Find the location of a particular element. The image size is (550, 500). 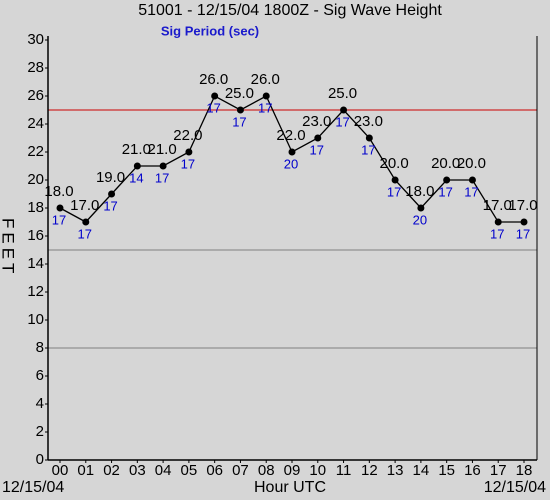

y-tick-label: 30 is located at coordinates (35, 39).